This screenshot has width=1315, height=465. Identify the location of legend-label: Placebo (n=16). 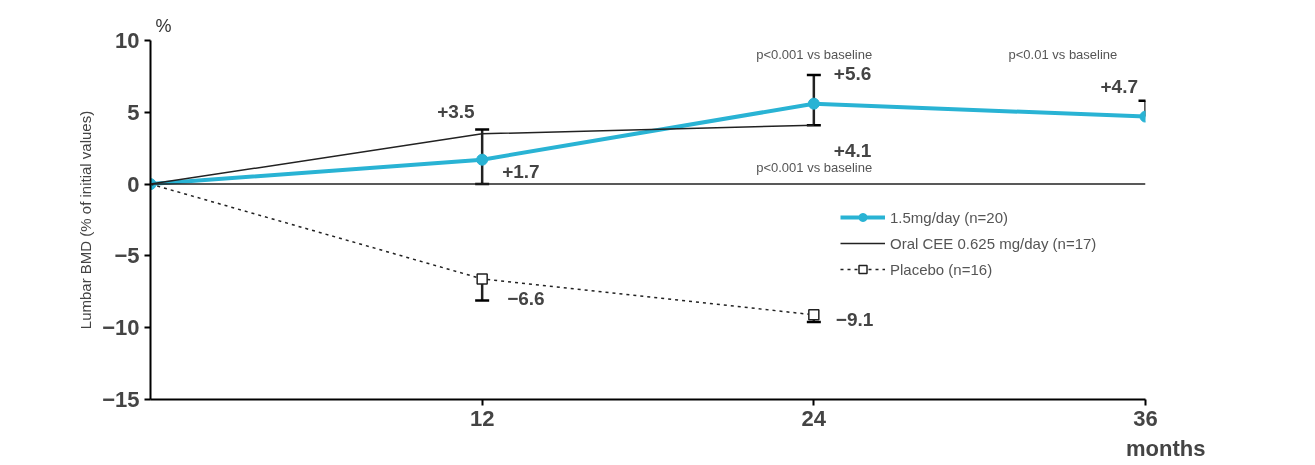
(941, 269).